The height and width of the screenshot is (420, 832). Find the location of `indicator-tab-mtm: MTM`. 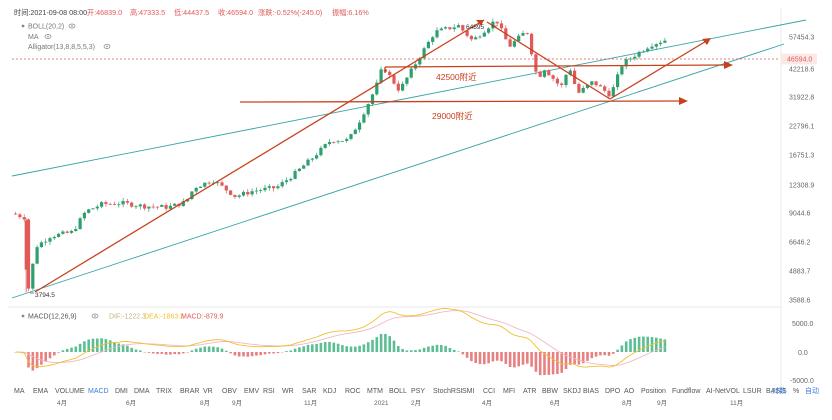

indicator-tab-mtm: MTM is located at coordinates (375, 391).